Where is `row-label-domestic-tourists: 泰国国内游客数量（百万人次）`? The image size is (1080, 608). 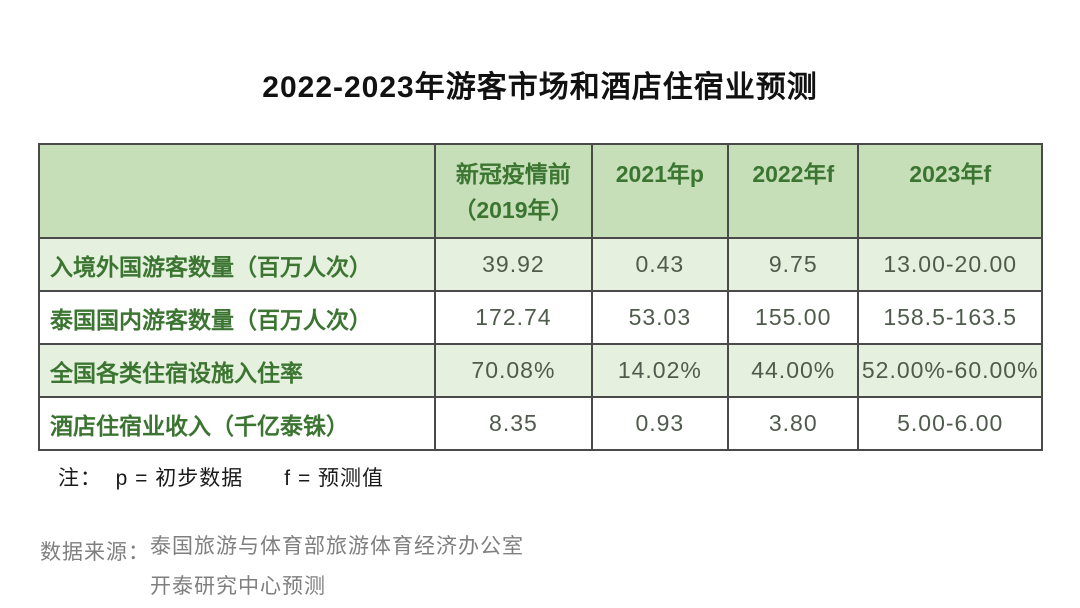
row-label-domestic-tourists: 泰国国内游客数量（百万人次） is located at coordinates (237, 317).